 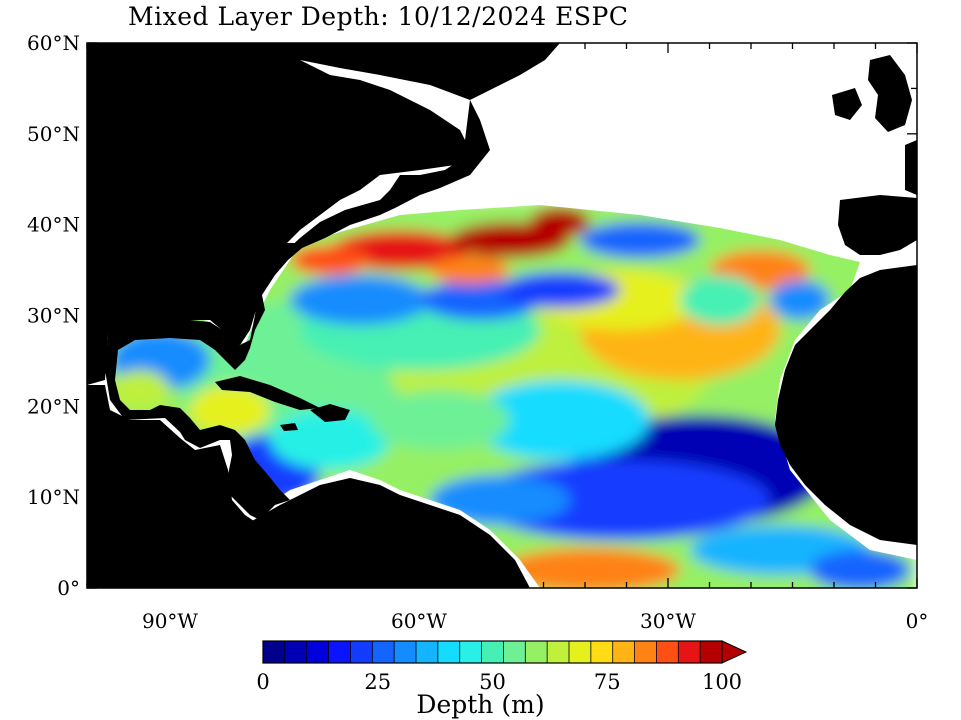 What do you see at coordinates (492, 682) in the screenshot?
I see `colorbar-tick-label: 50` at bounding box center [492, 682].